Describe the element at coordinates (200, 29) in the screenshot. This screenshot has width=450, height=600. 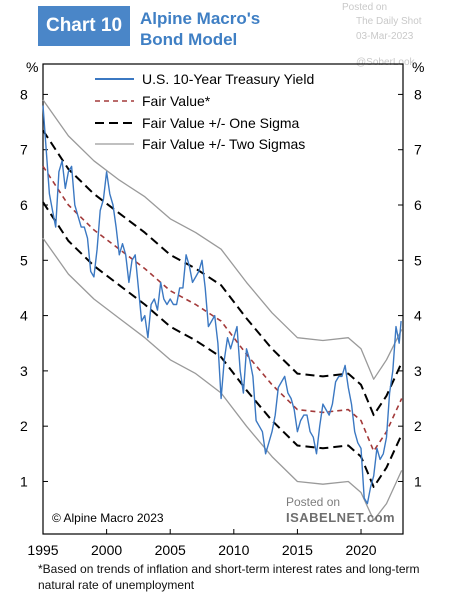
I see `chart-title: Alpine Macro's Bond Model` at that location.